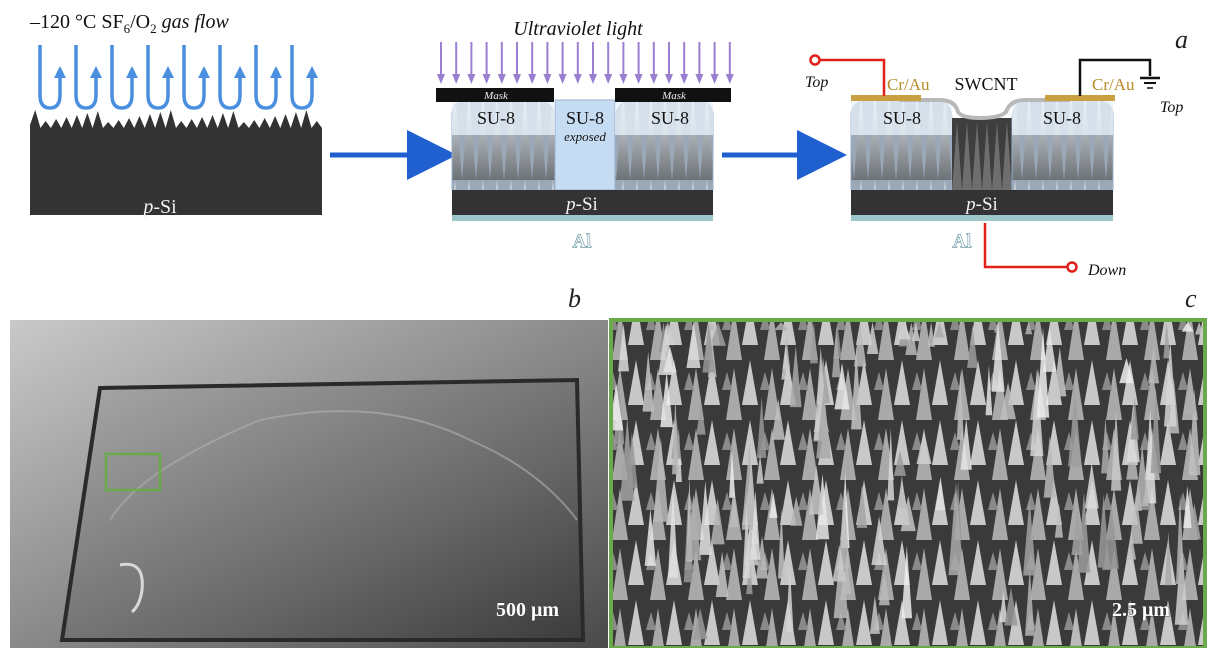 This screenshot has width=1207, height=648. Describe the element at coordinates (986, 84) in the screenshot. I see `step3-swcnt-label: SWCNT` at that location.